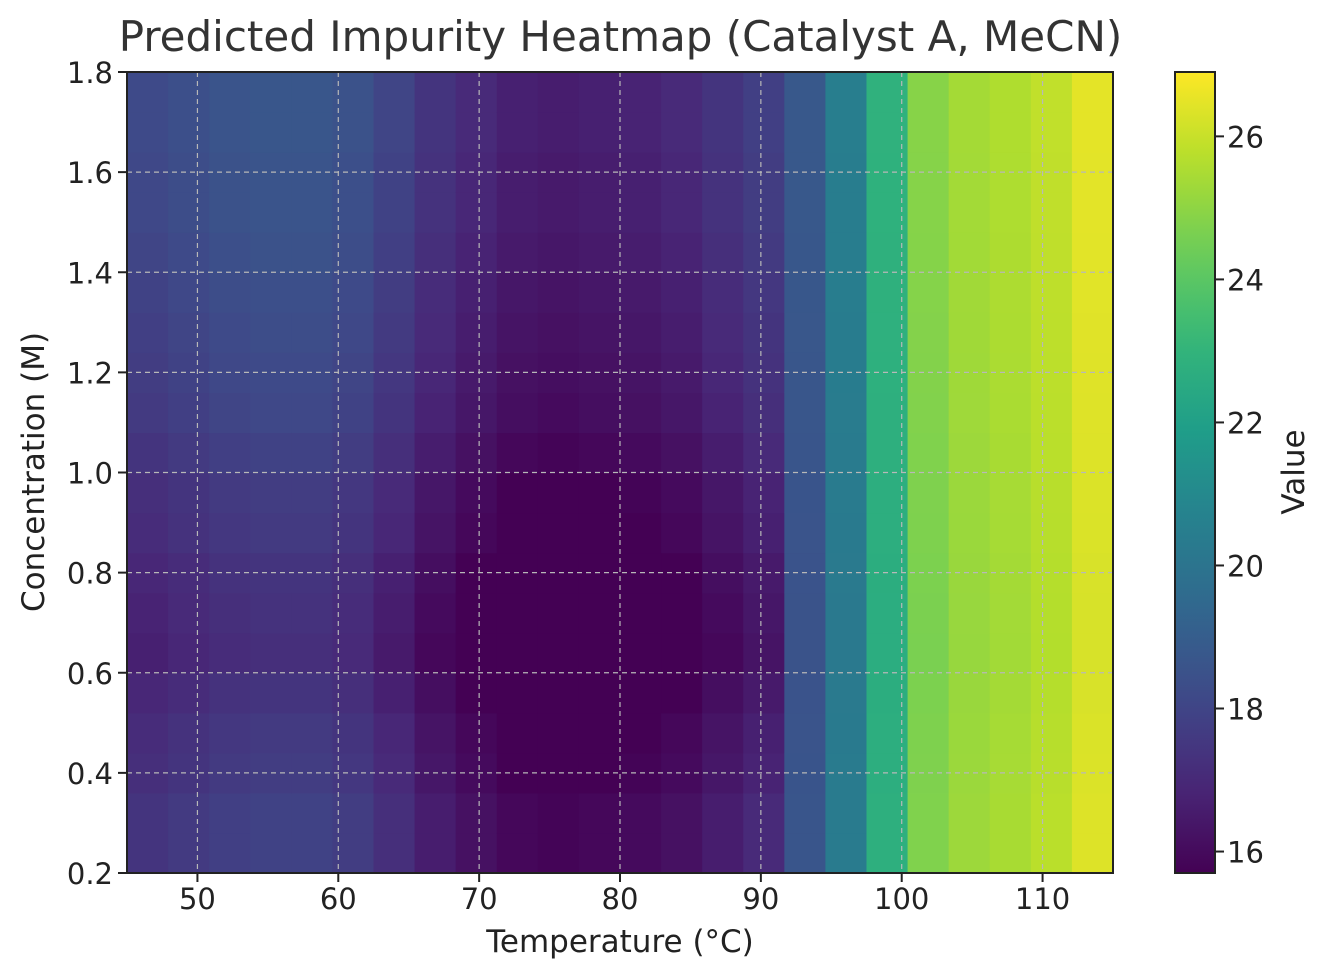 The image size is (1331, 980). What do you see at coordinates (760, 899) in the screenshot?
I see `x-tick-label: 90` at bounding box center [760, 899].